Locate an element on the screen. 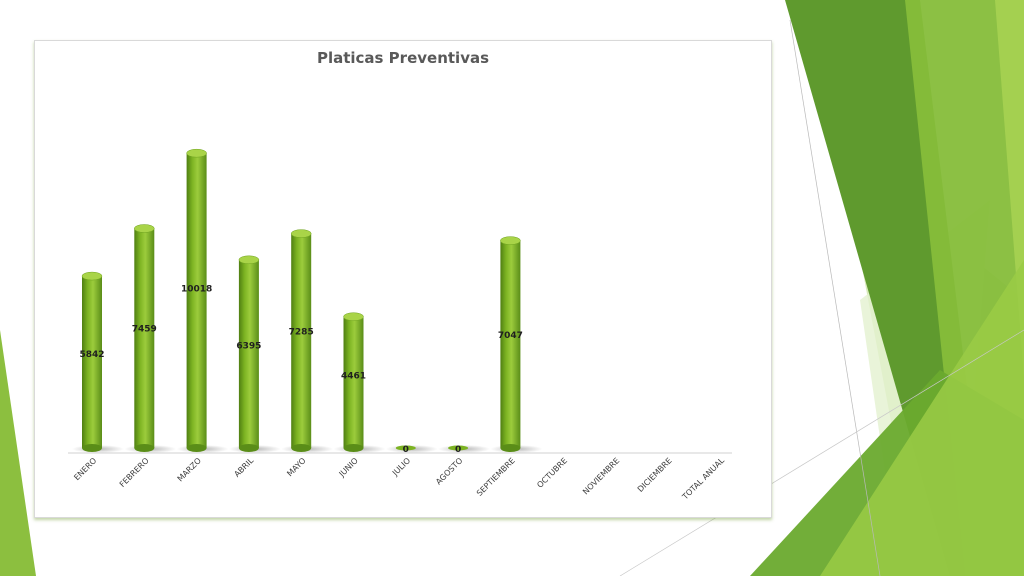 Image resolution: width=1024 pixels, height=576 pixels. data-label: 7285 is located at coordinates (301, 332).